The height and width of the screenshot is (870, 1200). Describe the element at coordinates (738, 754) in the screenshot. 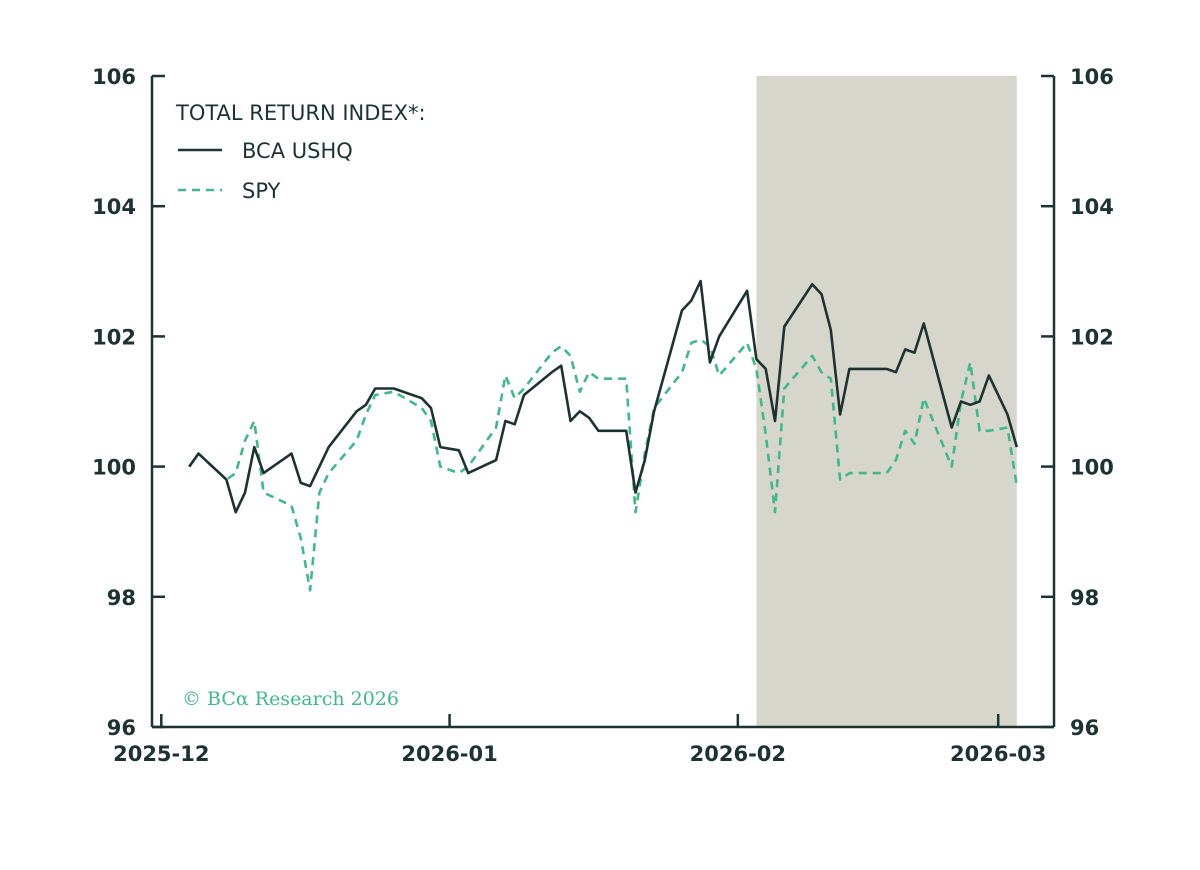

I see `x-tick-label: 2026-02` at that location.